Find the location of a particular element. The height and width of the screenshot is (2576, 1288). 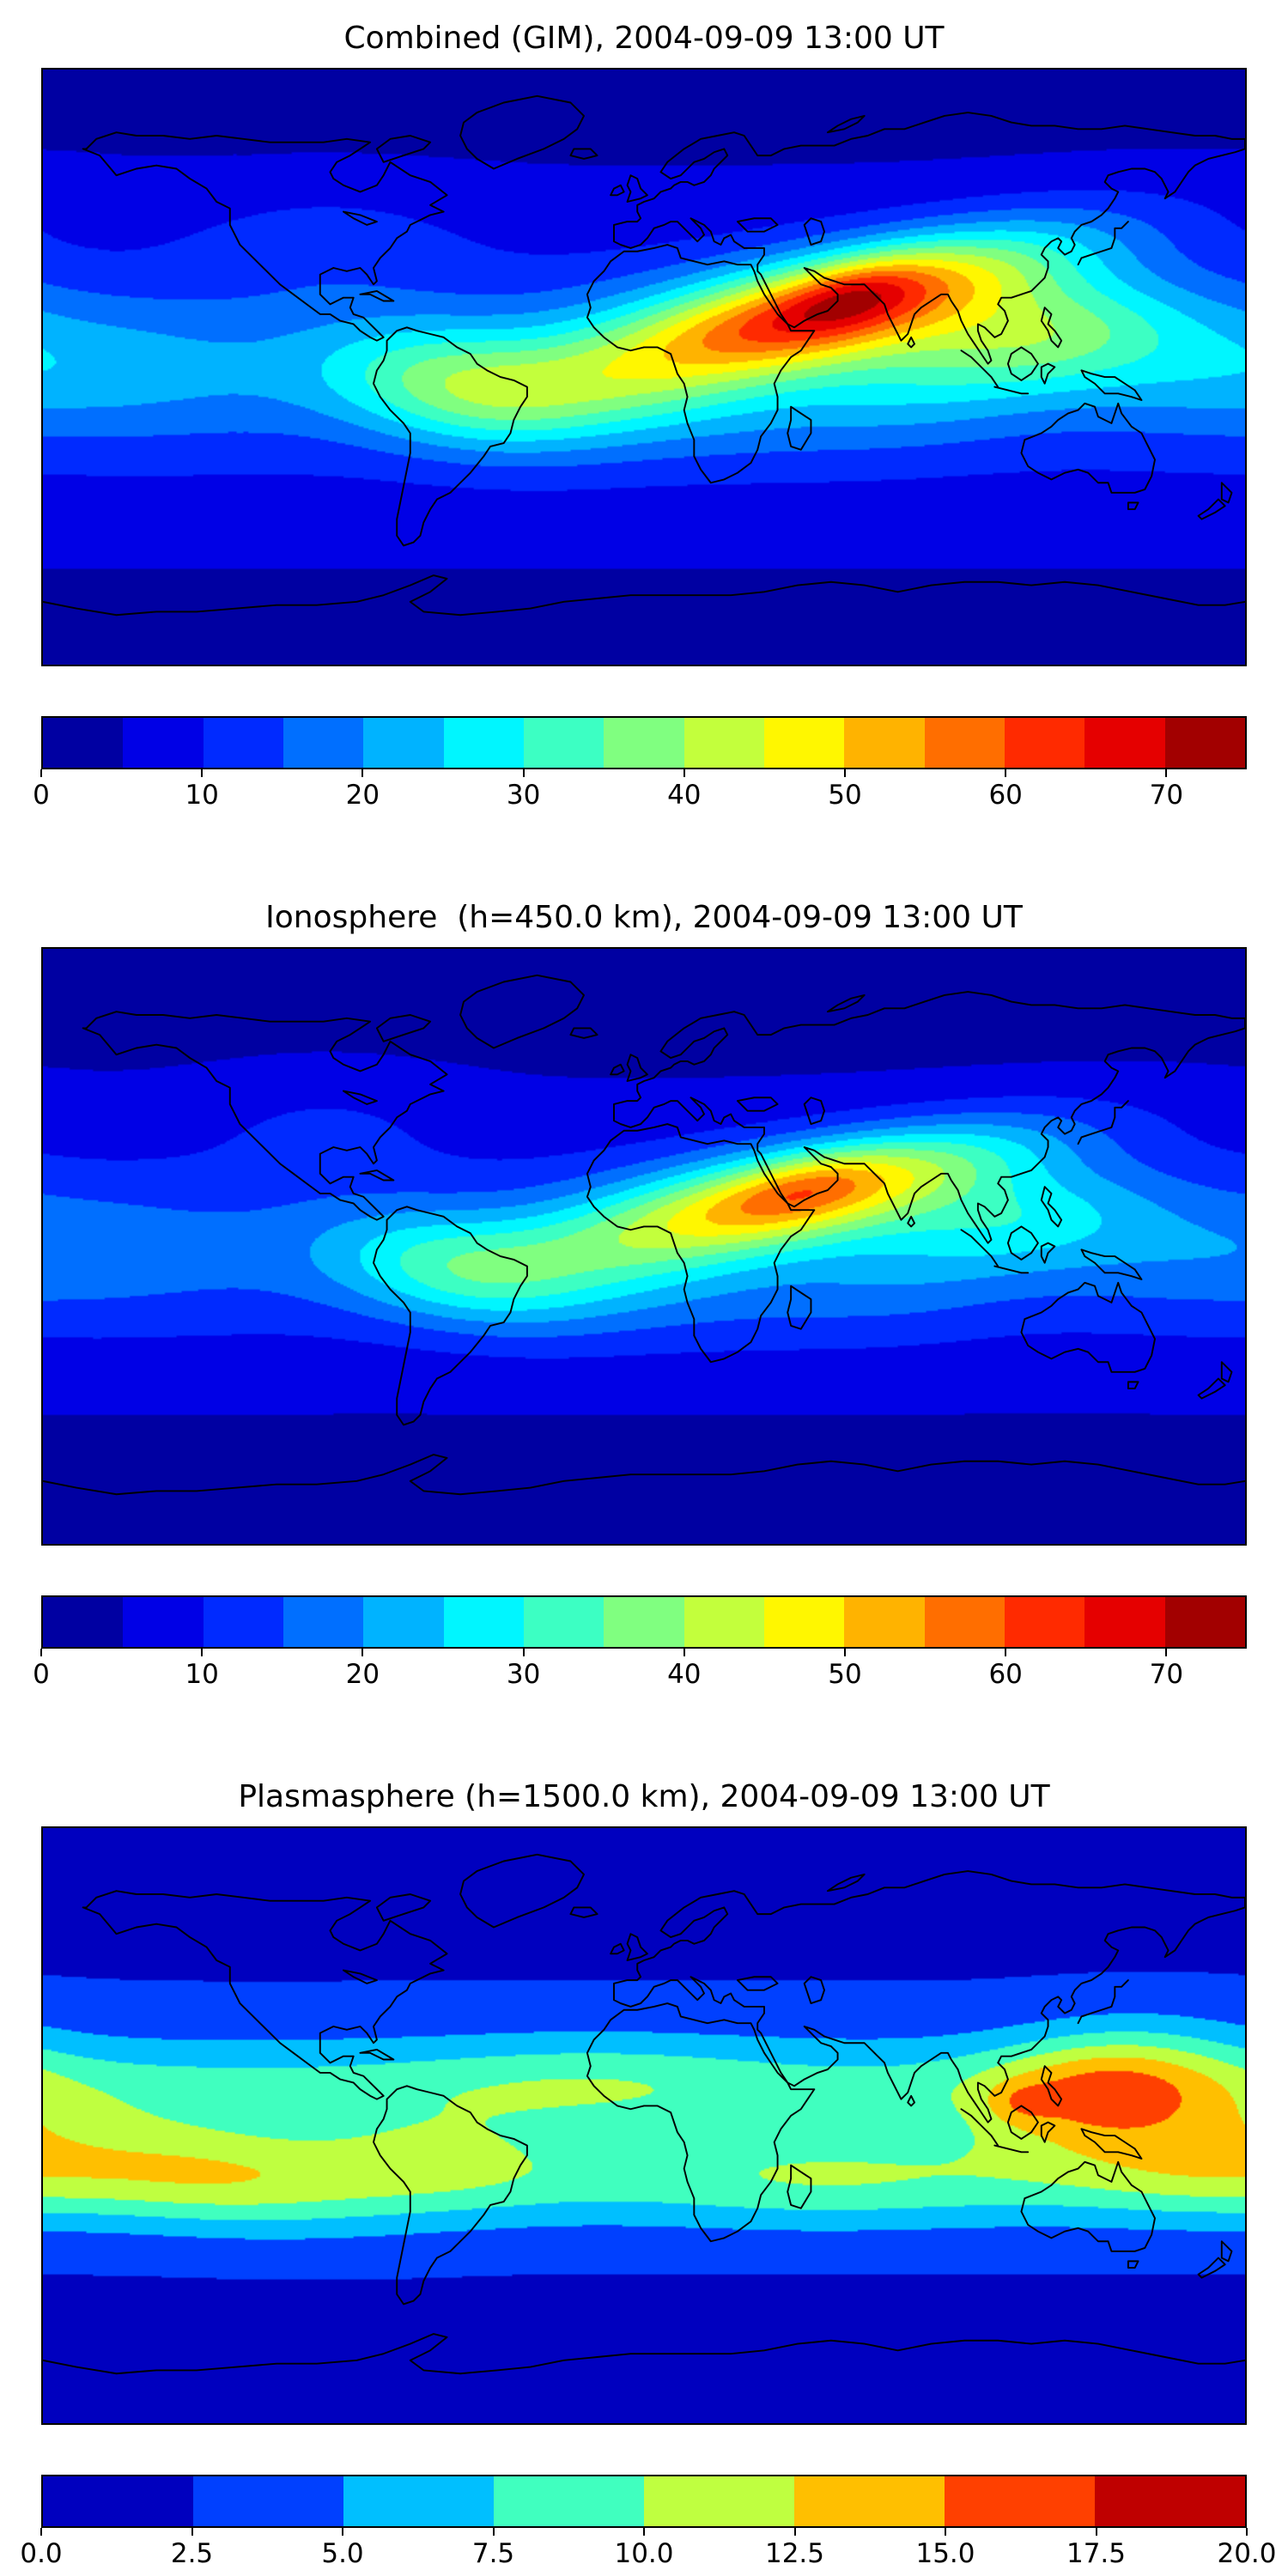

colorbar-tick-label: 0.0 is located at coordinates (41, 2553).